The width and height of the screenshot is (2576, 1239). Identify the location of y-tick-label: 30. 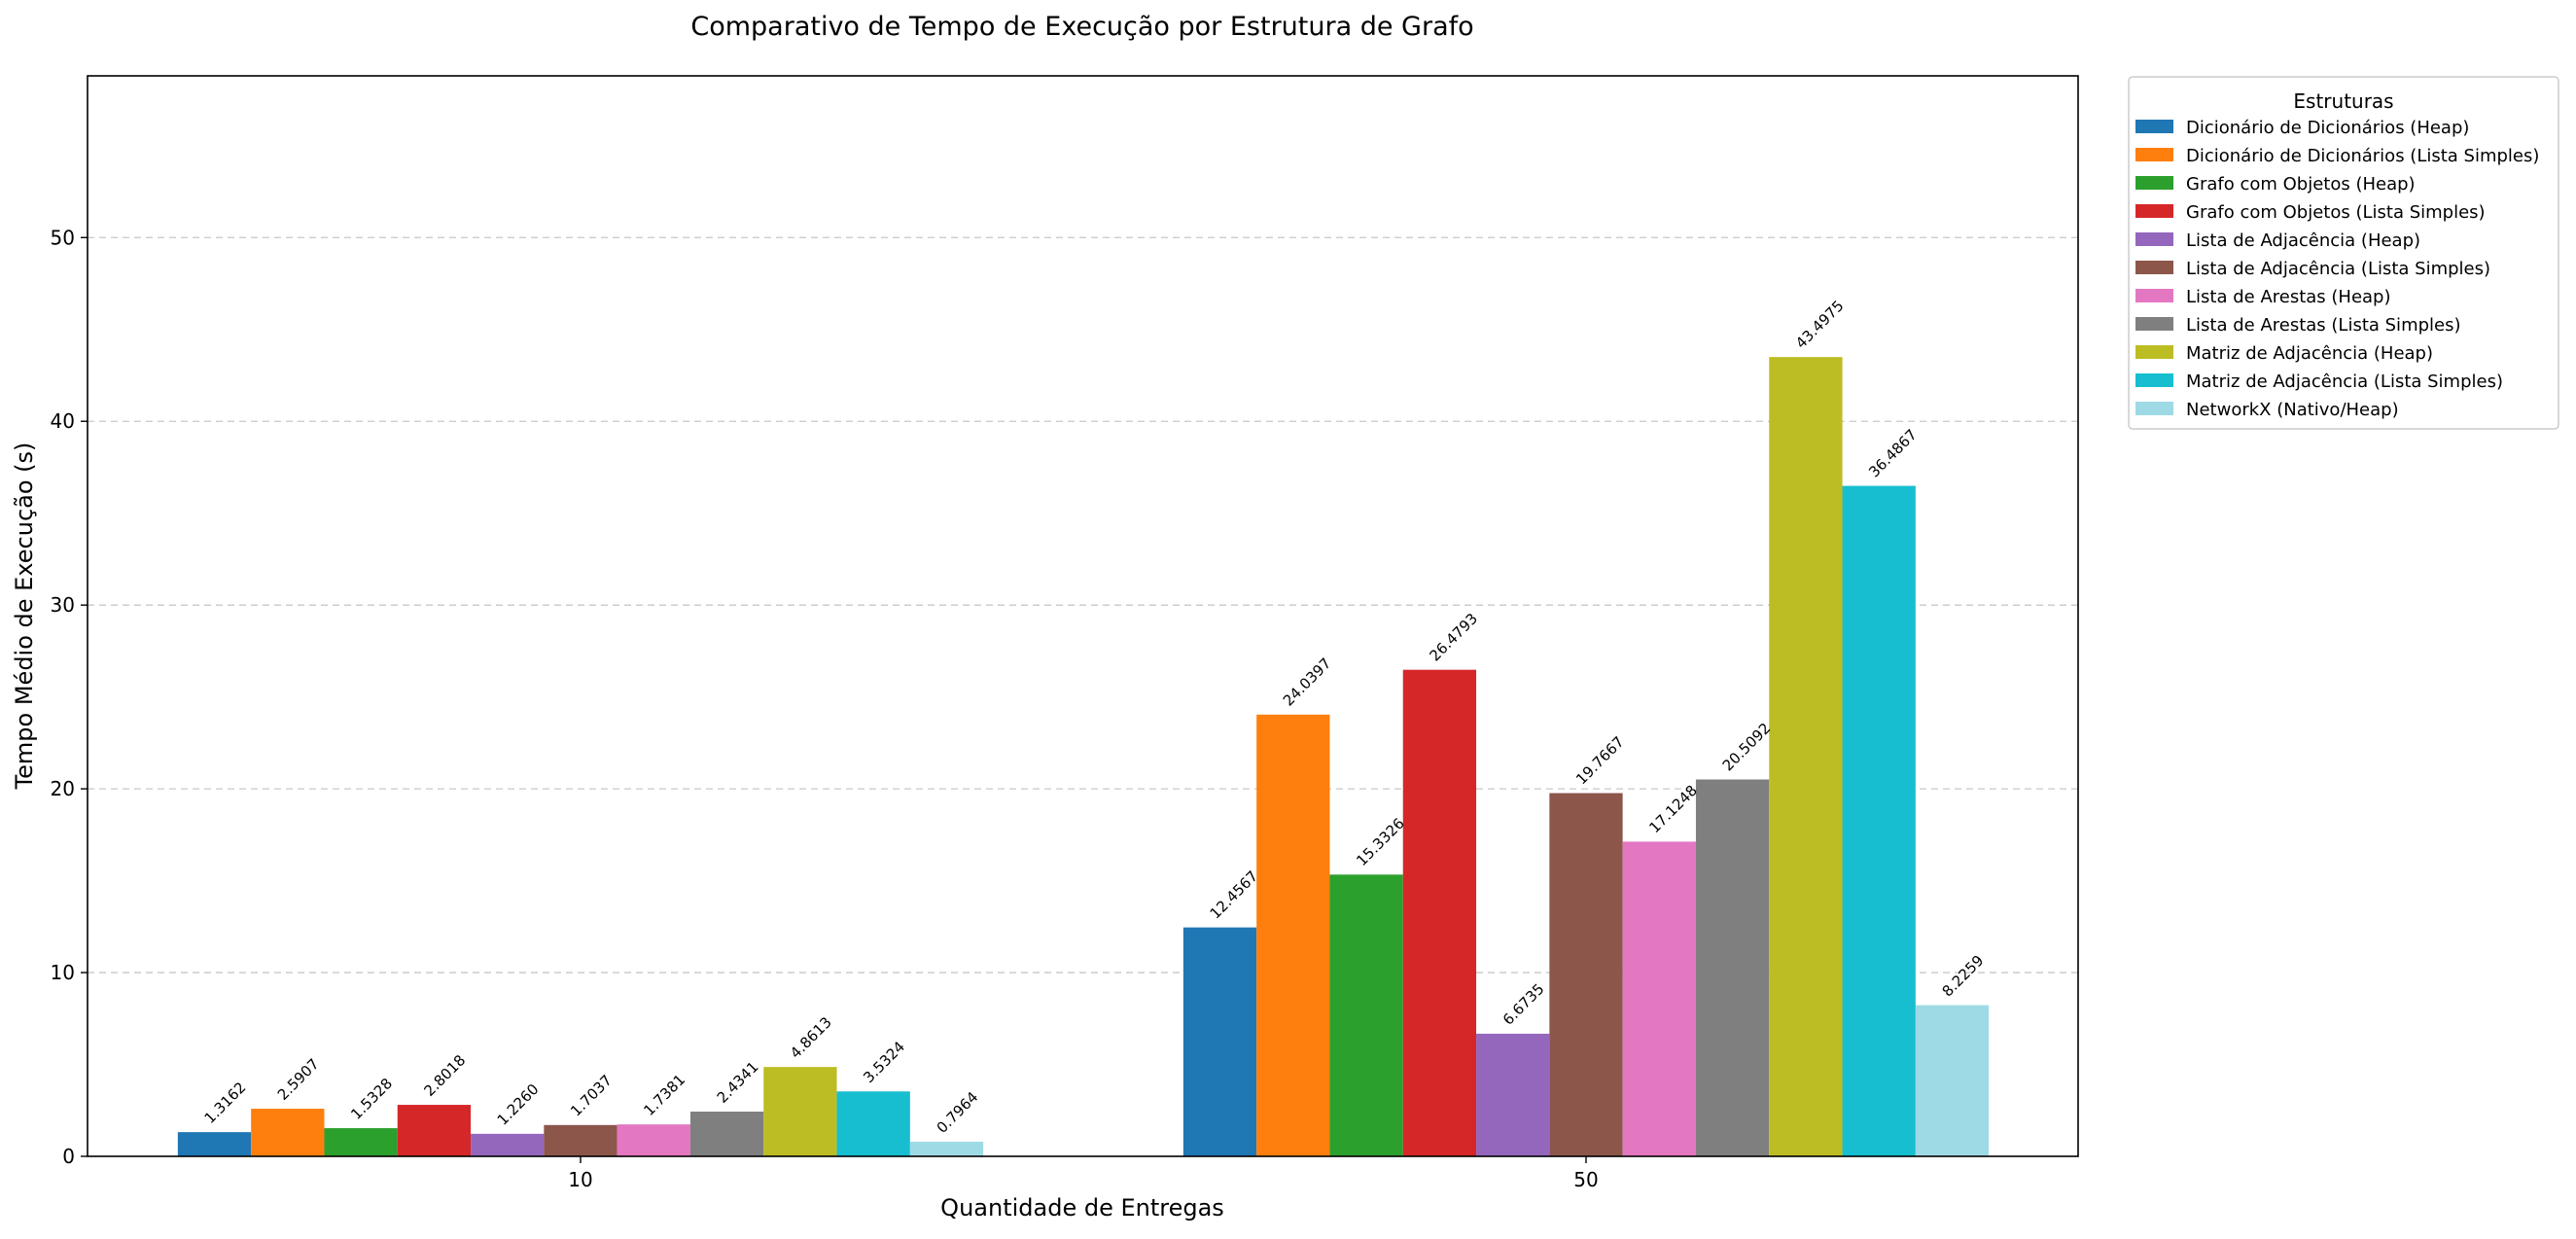
(63, 605).